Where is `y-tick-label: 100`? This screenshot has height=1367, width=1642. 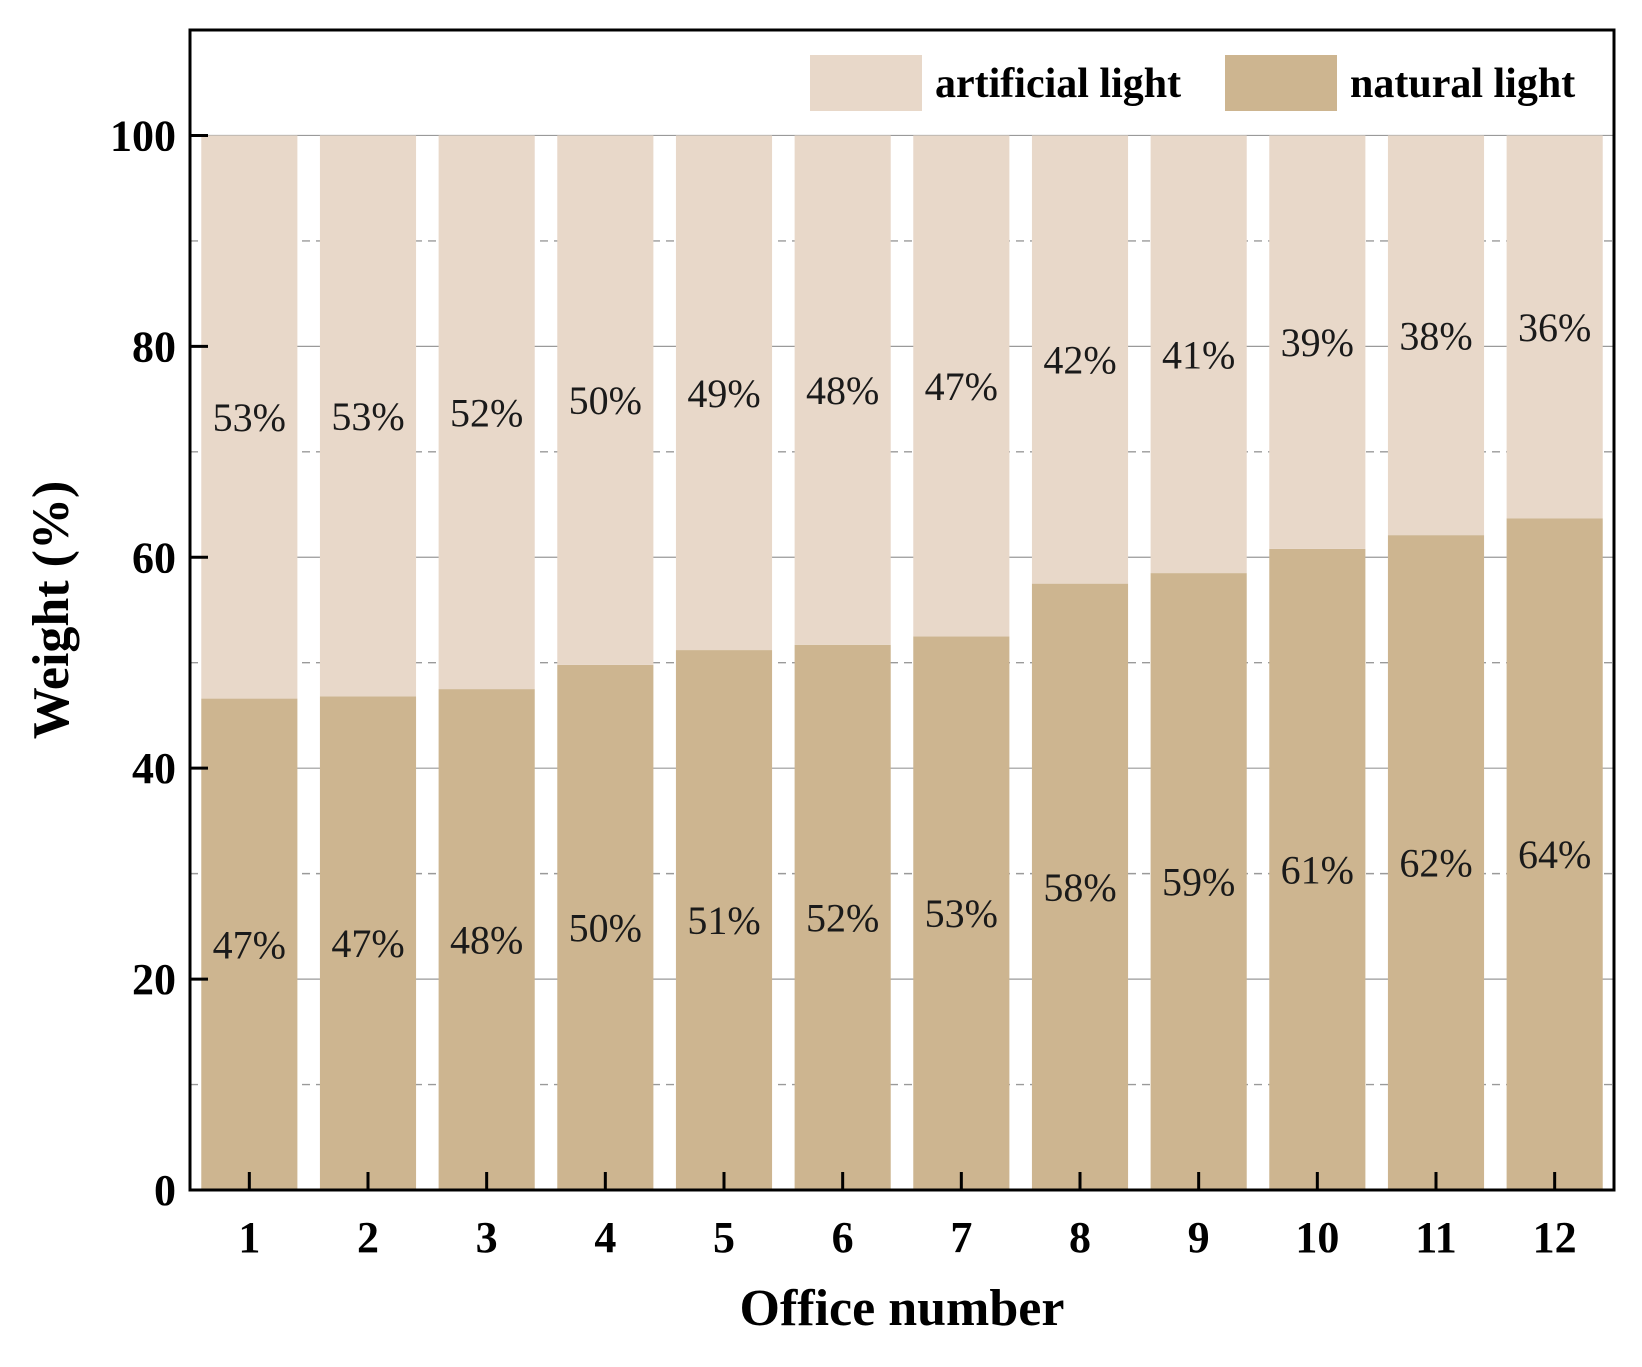 y-tick-label: 100 is located at coordinates (143, 135).